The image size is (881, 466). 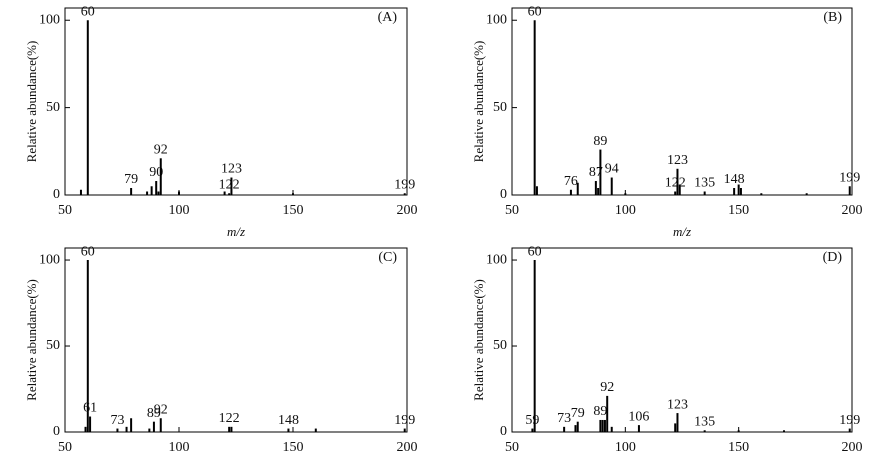 What do you see at coordinates (612, 169) in the screenshot?
I see `peak-label: 94` at bounding box center [612, 169].